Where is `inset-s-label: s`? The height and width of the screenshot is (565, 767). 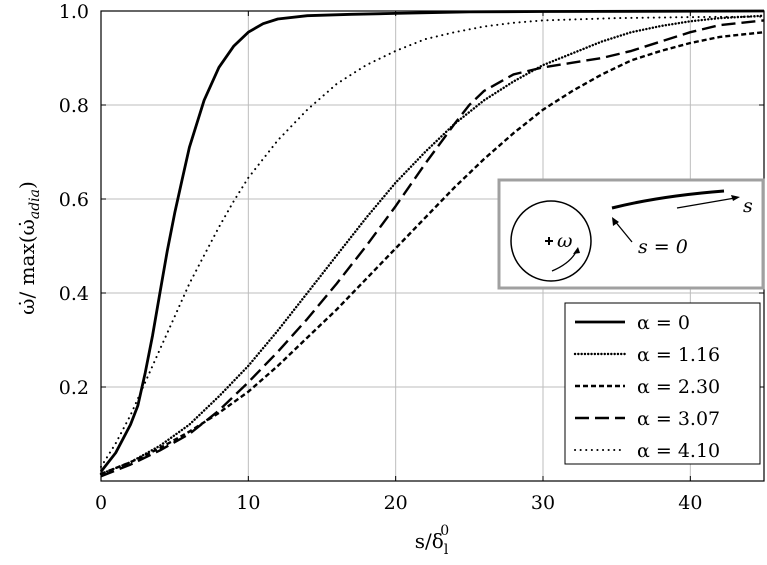 inset-s-label: s is located at coordinates (748, 206).